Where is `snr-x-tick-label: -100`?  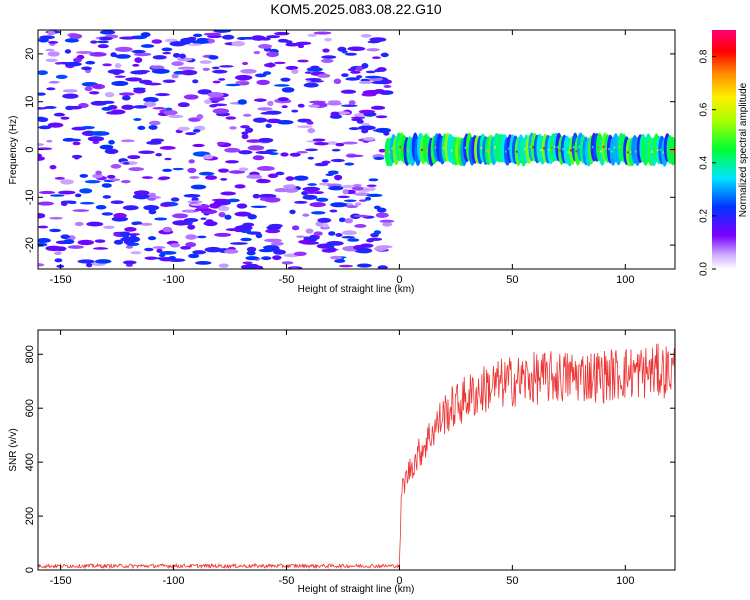 snr-x-tick-label: -100 is located at coordinates (174, 581).